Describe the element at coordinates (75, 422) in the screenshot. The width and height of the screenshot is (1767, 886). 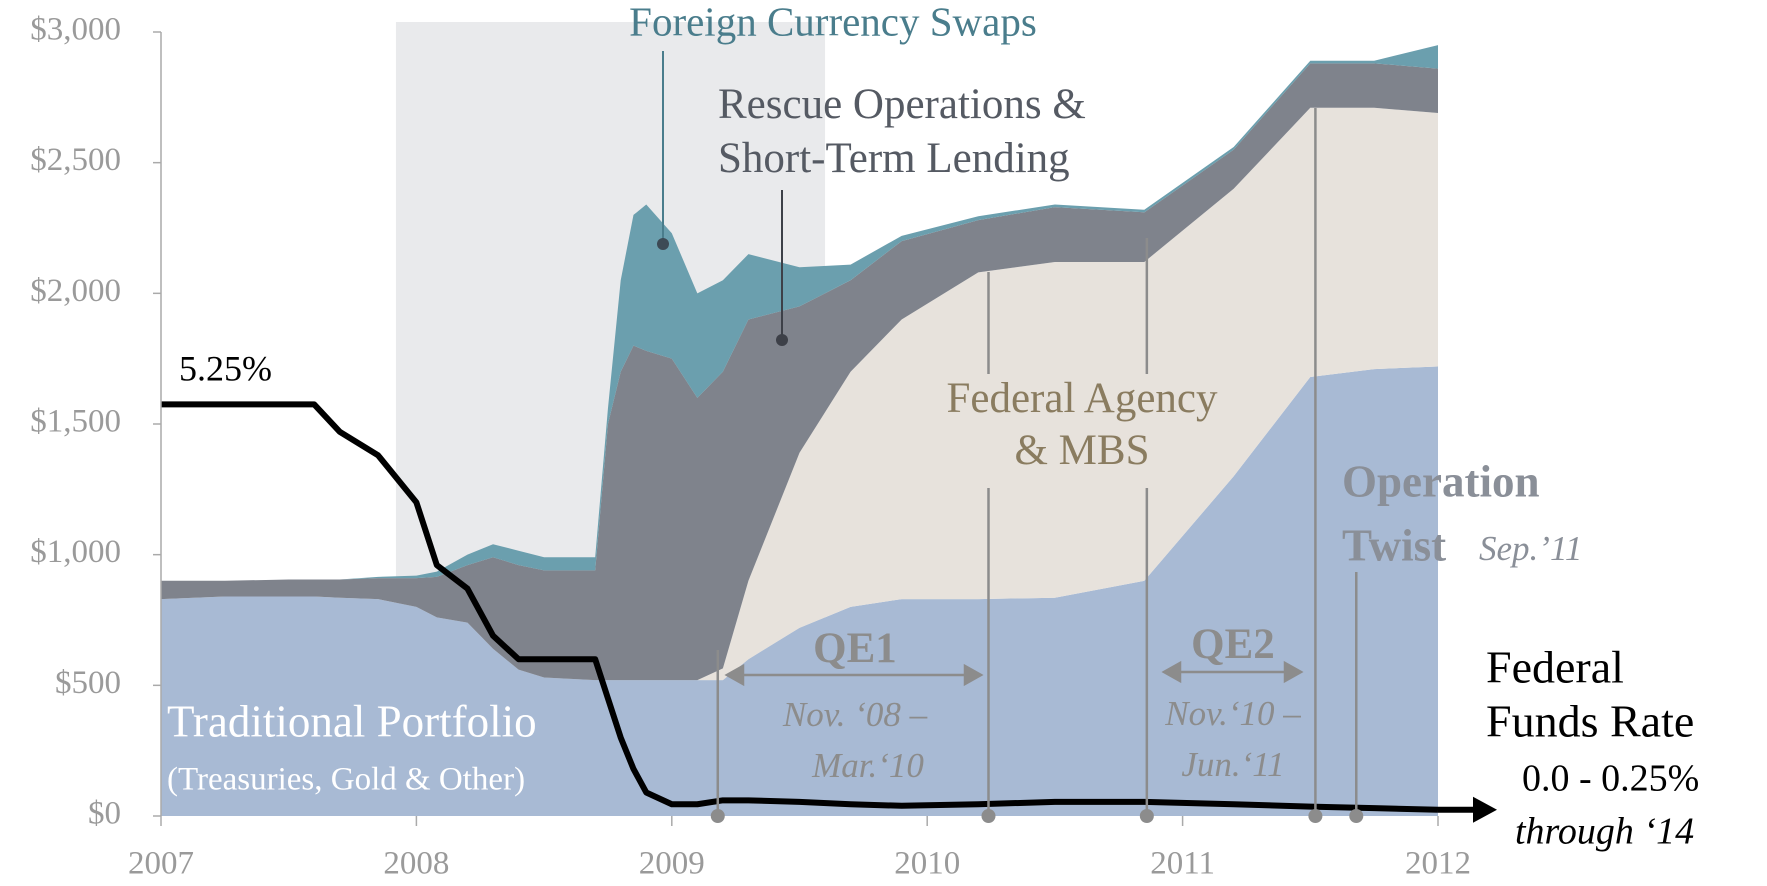
I see `y-tick-label: $1,500` at that location.